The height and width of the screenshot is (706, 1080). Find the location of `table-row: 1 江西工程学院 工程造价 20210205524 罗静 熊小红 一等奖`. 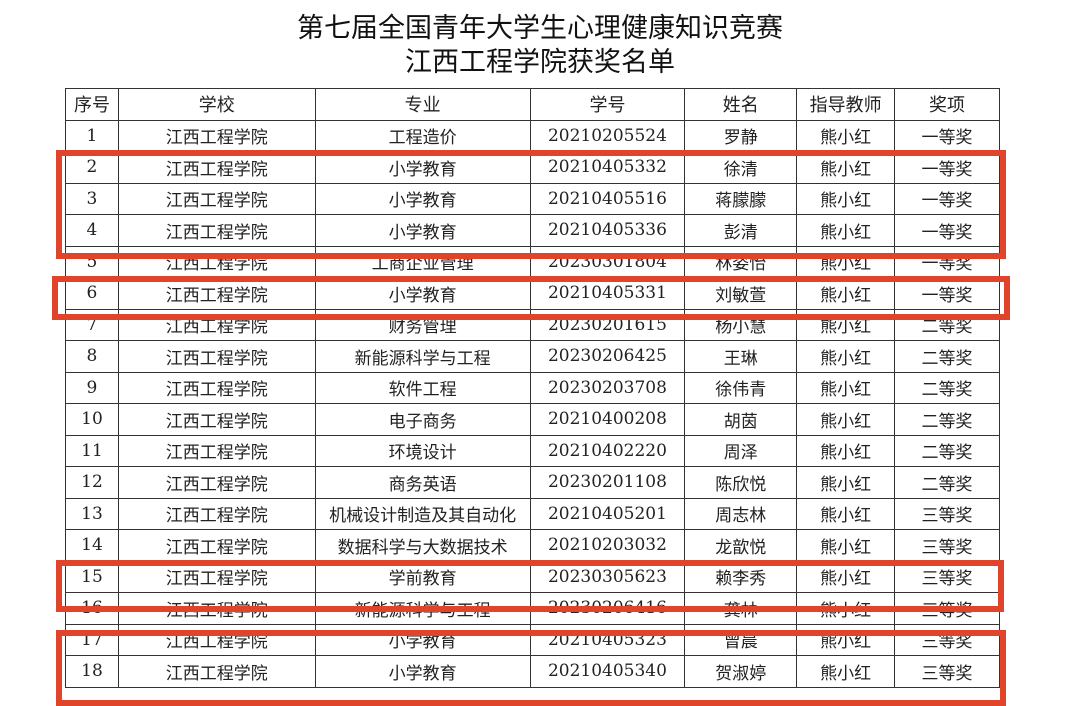

table-row: 1 江西工程学院 工程造价 20210205524 罗静 熊小红 一等奖 is located at coordinates (532, 135).